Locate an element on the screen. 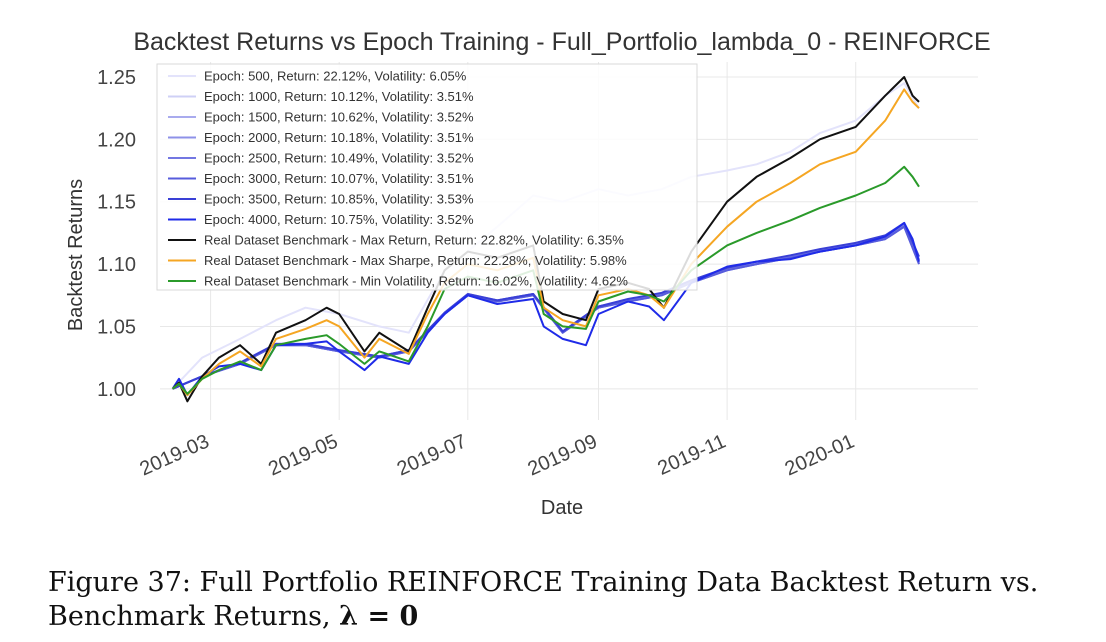 This screenshot has width=1106, height=642. x-tick-label: 2019-07 is located at coordinates (432, 455).